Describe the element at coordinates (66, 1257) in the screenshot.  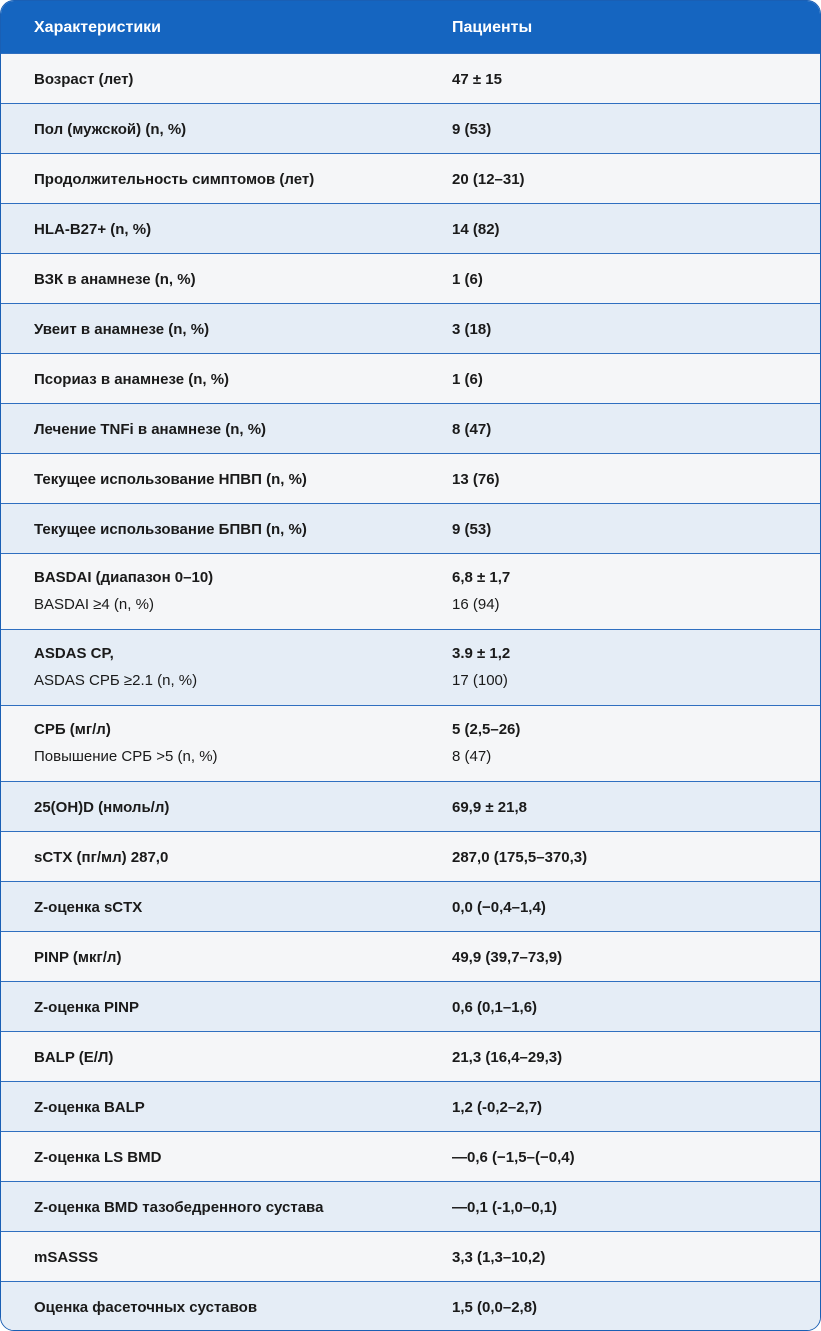
I see `row-label: mSASSS` at that location.